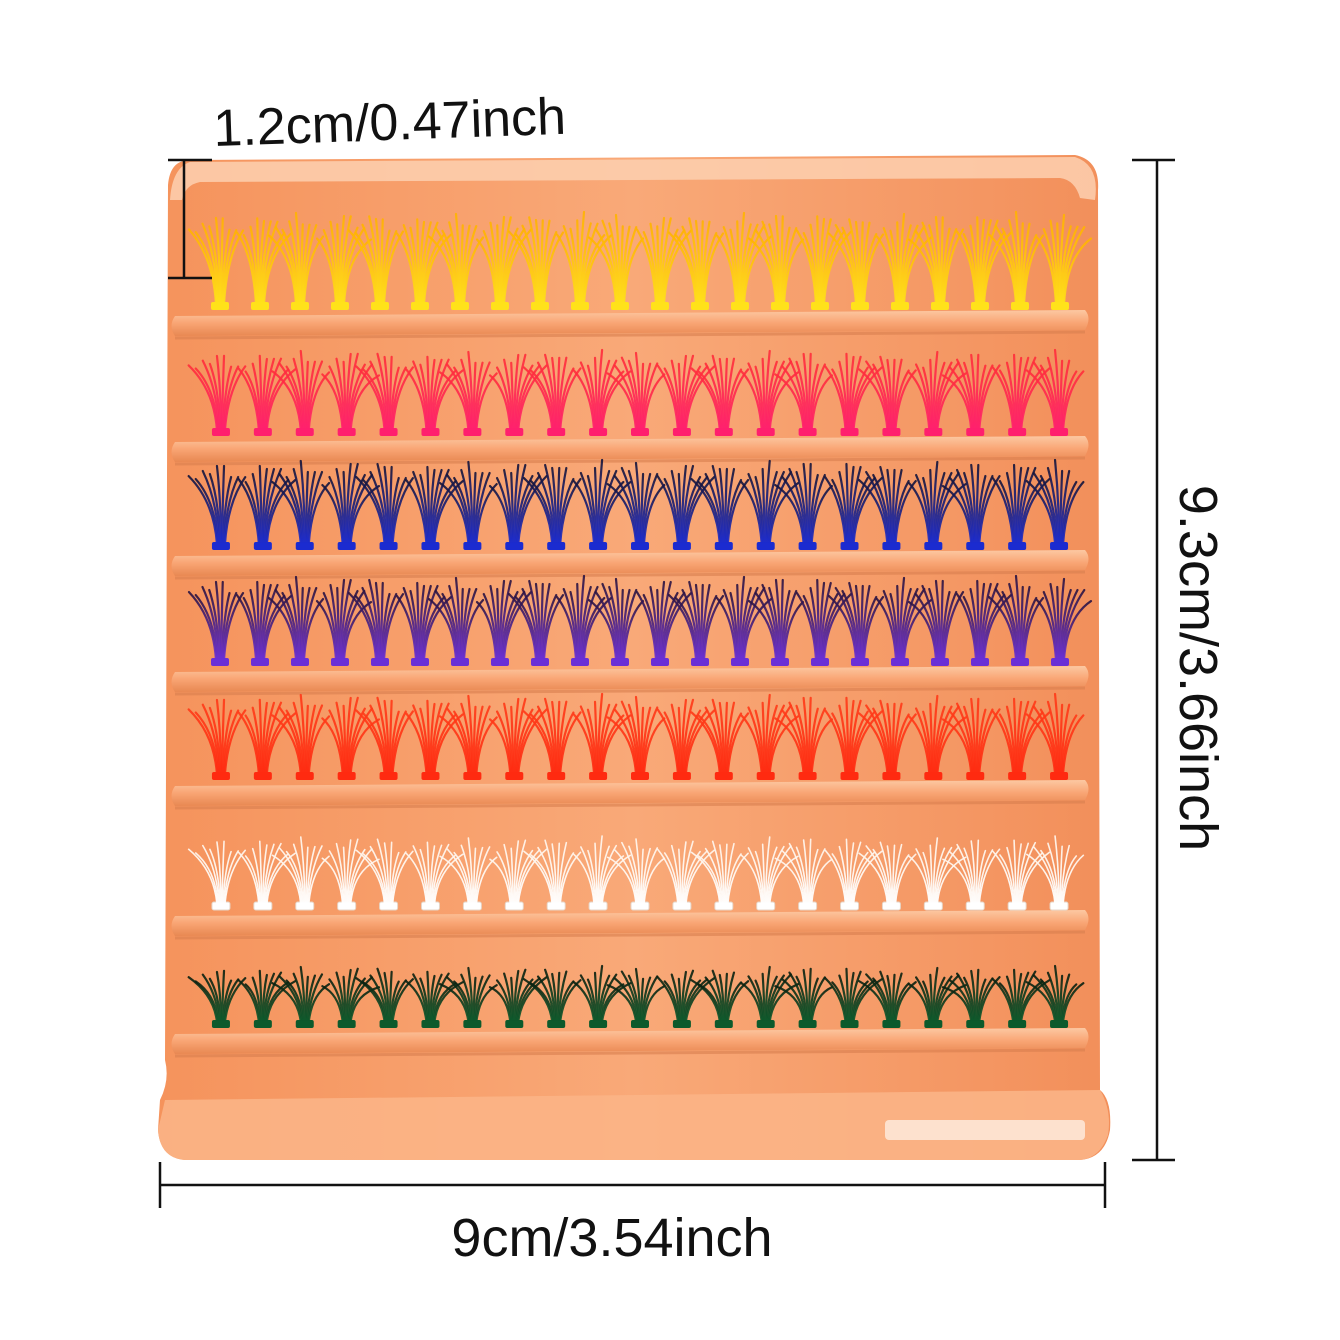 This screenshot has height=1340, width=1340. Describe the element at coordinates (630, 935) in the screenshot. I see `tray-rail-shadow` at that location.